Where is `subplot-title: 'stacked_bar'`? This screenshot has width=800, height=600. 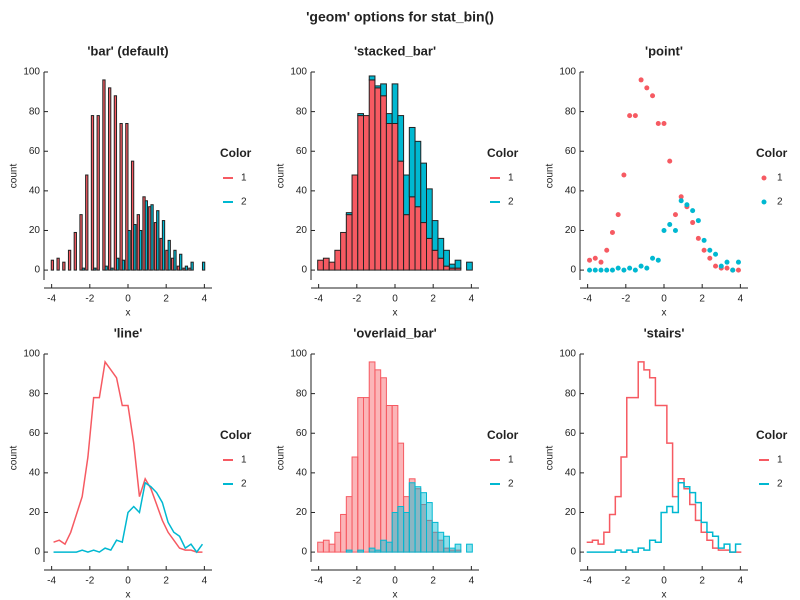 subplot-title: 'stacked_bar' is located at coordinates (395, 50).